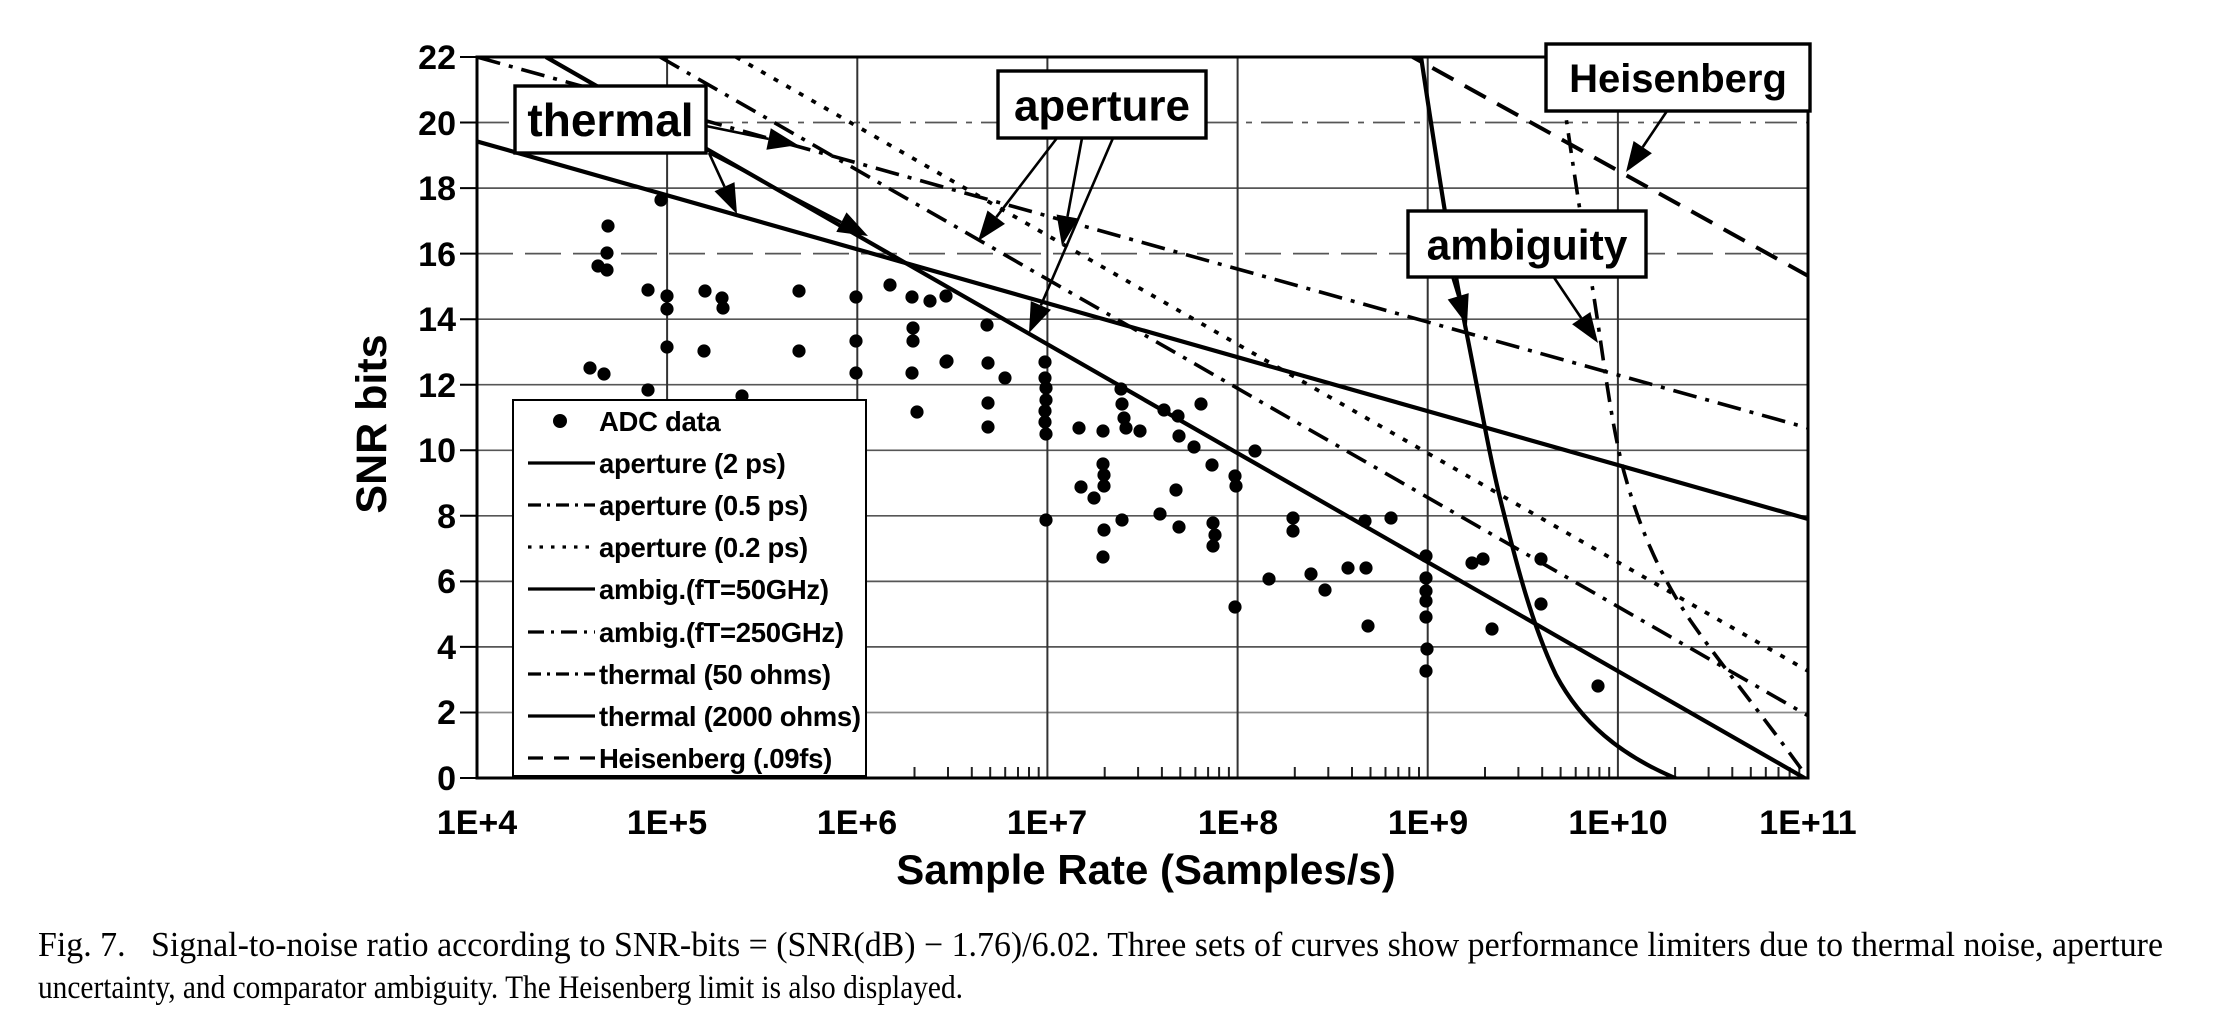  Describe the element at coordinates (446, 517) in the screenshot. I see `svg-text: 8` at that location.